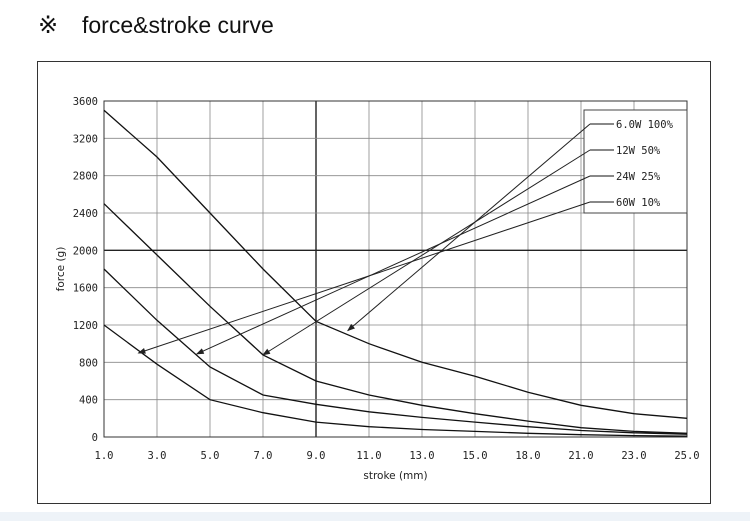 The image size is (750, 521). Describe the element at coordinates (104, 456) in the screenshot. I see `x-tick-label: 1.0` at that location.